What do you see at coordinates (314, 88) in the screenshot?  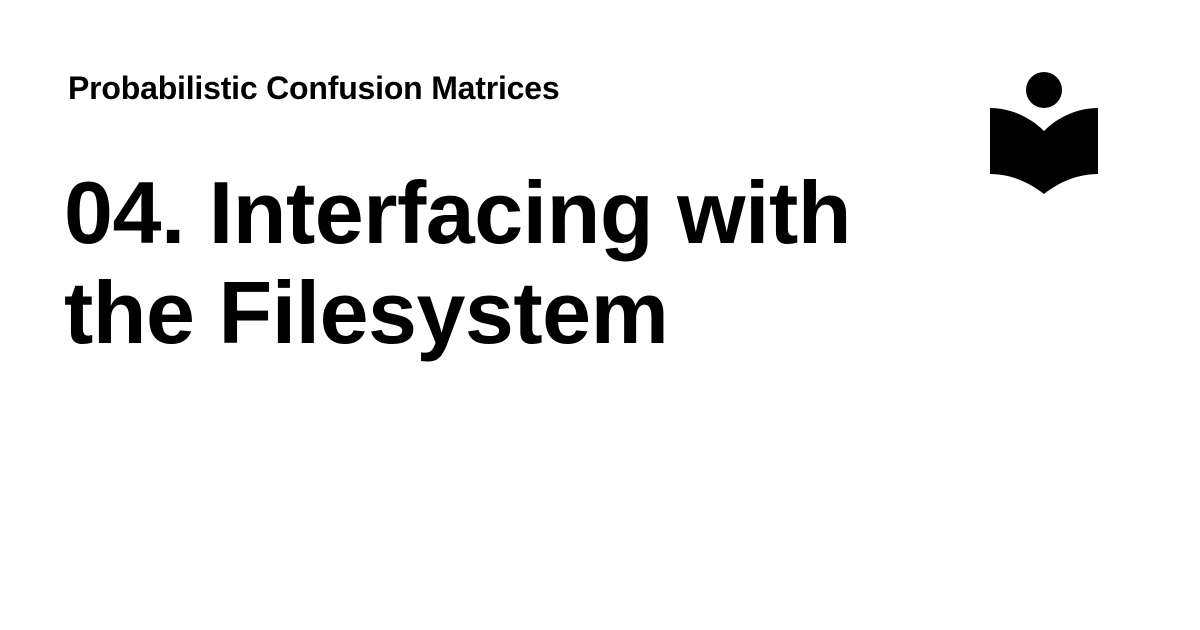 I see `site-title: Probabilistic Confusion Matrices` at bounding box center [314, 88].